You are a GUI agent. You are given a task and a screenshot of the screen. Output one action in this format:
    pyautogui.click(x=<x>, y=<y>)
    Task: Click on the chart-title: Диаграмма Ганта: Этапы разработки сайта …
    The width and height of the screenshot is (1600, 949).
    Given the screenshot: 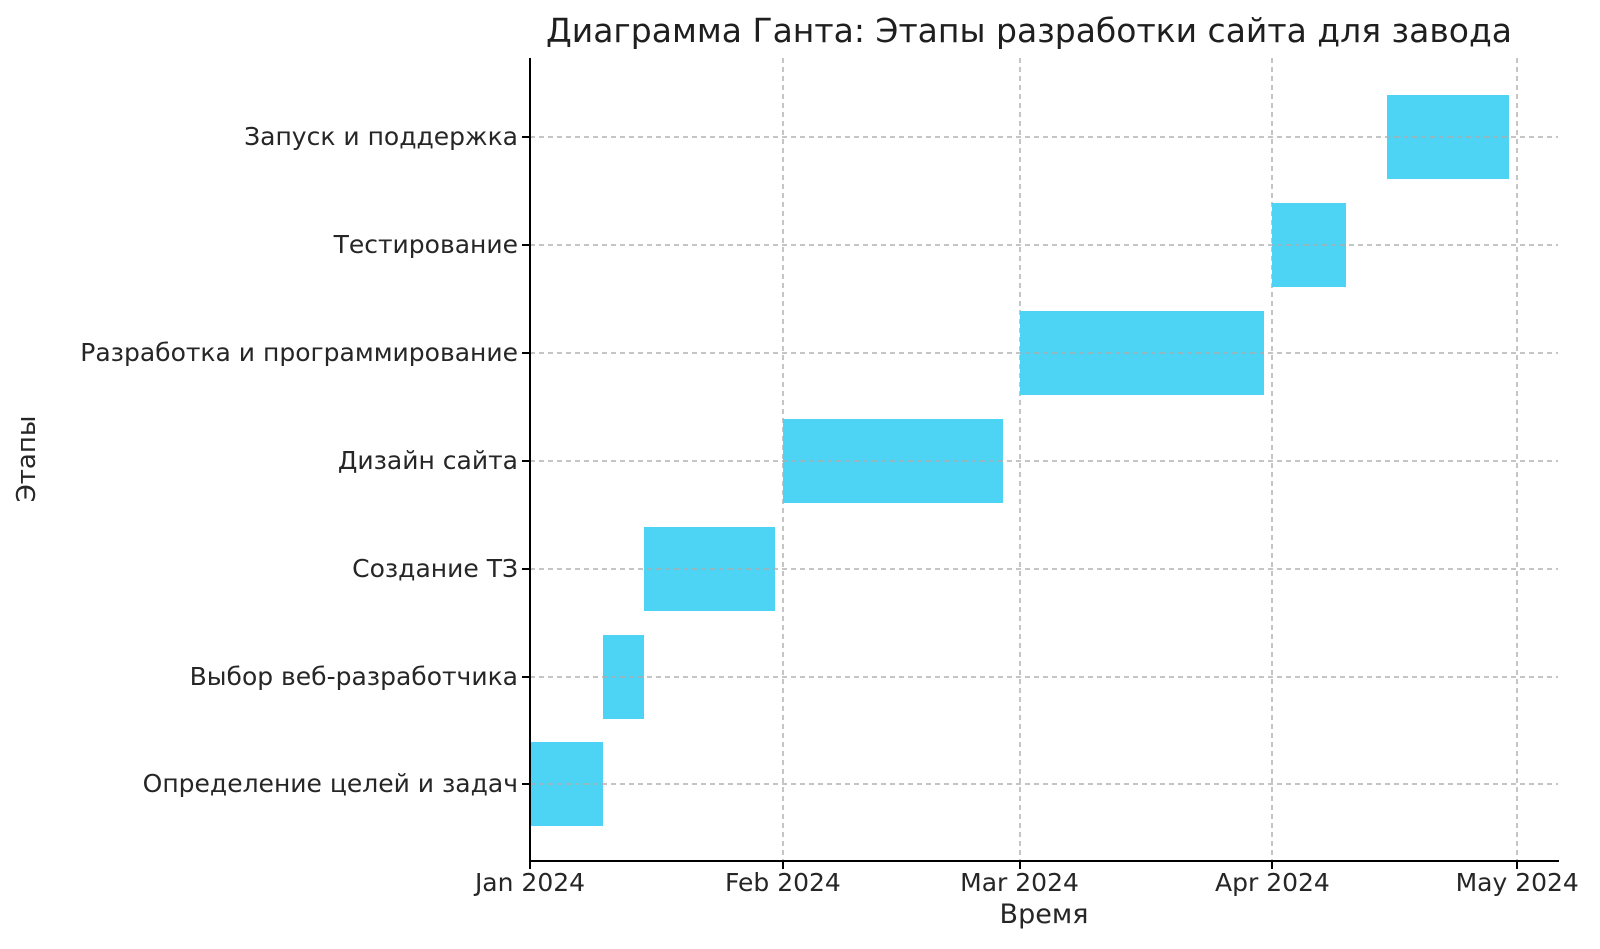 What is the action you would take?
    pyautogui.click(x=1028, y=30)
    